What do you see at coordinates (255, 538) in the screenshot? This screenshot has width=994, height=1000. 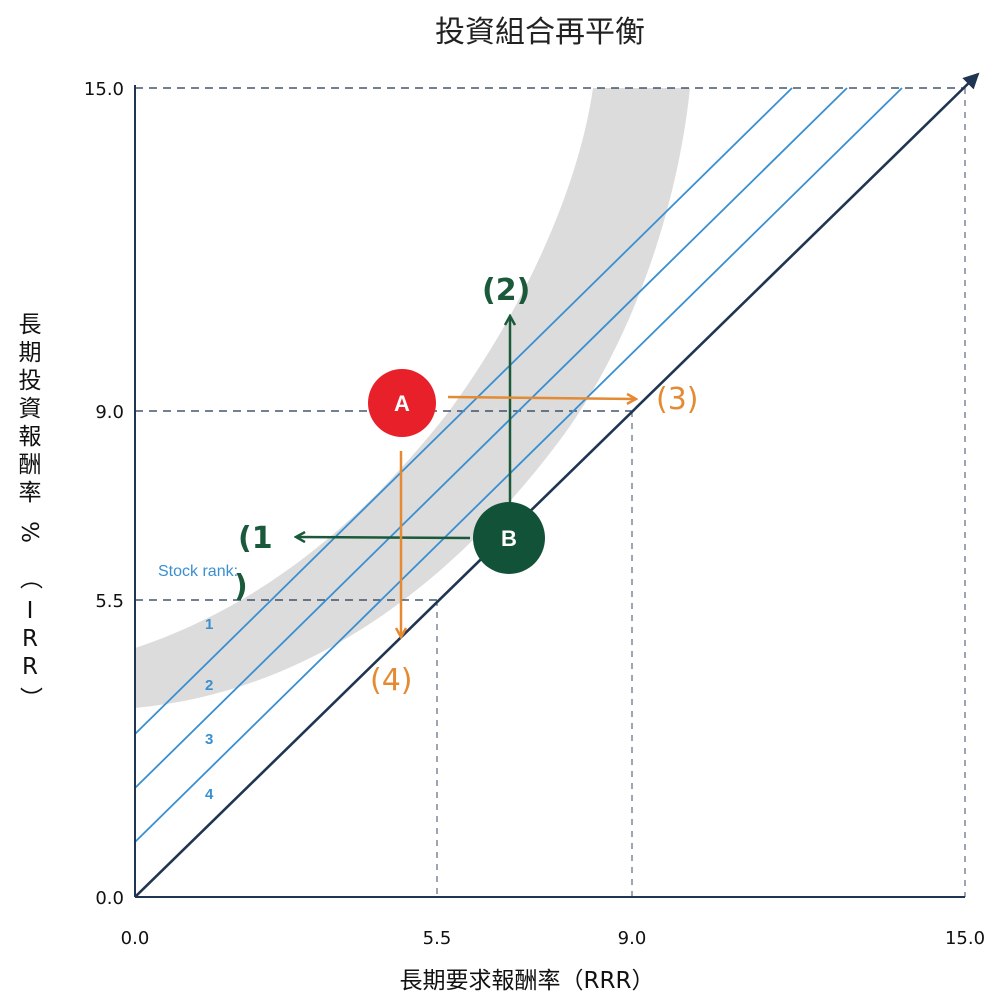 I see `move-label-1: (1` at bounding box center [255, 538].